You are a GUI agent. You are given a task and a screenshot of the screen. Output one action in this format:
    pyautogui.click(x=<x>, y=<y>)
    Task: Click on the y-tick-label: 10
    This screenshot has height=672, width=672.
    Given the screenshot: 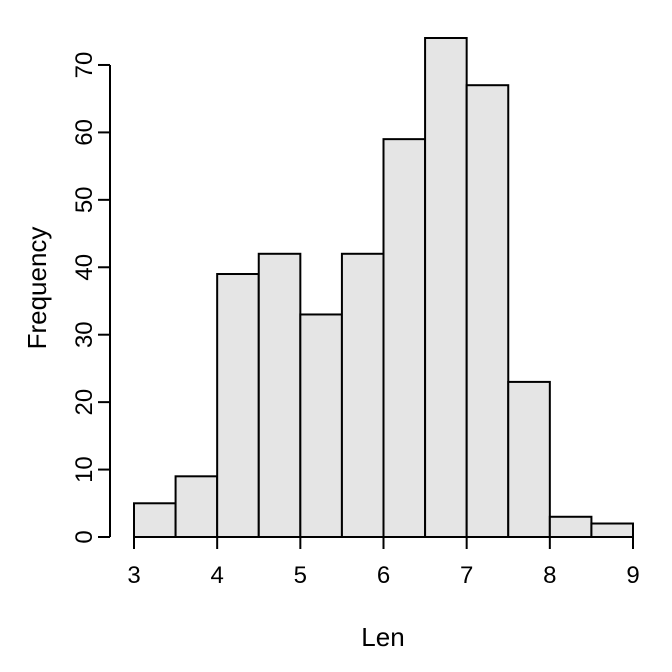 What is the action you would take?
    pyautogui.click(x=84, y=469)
    